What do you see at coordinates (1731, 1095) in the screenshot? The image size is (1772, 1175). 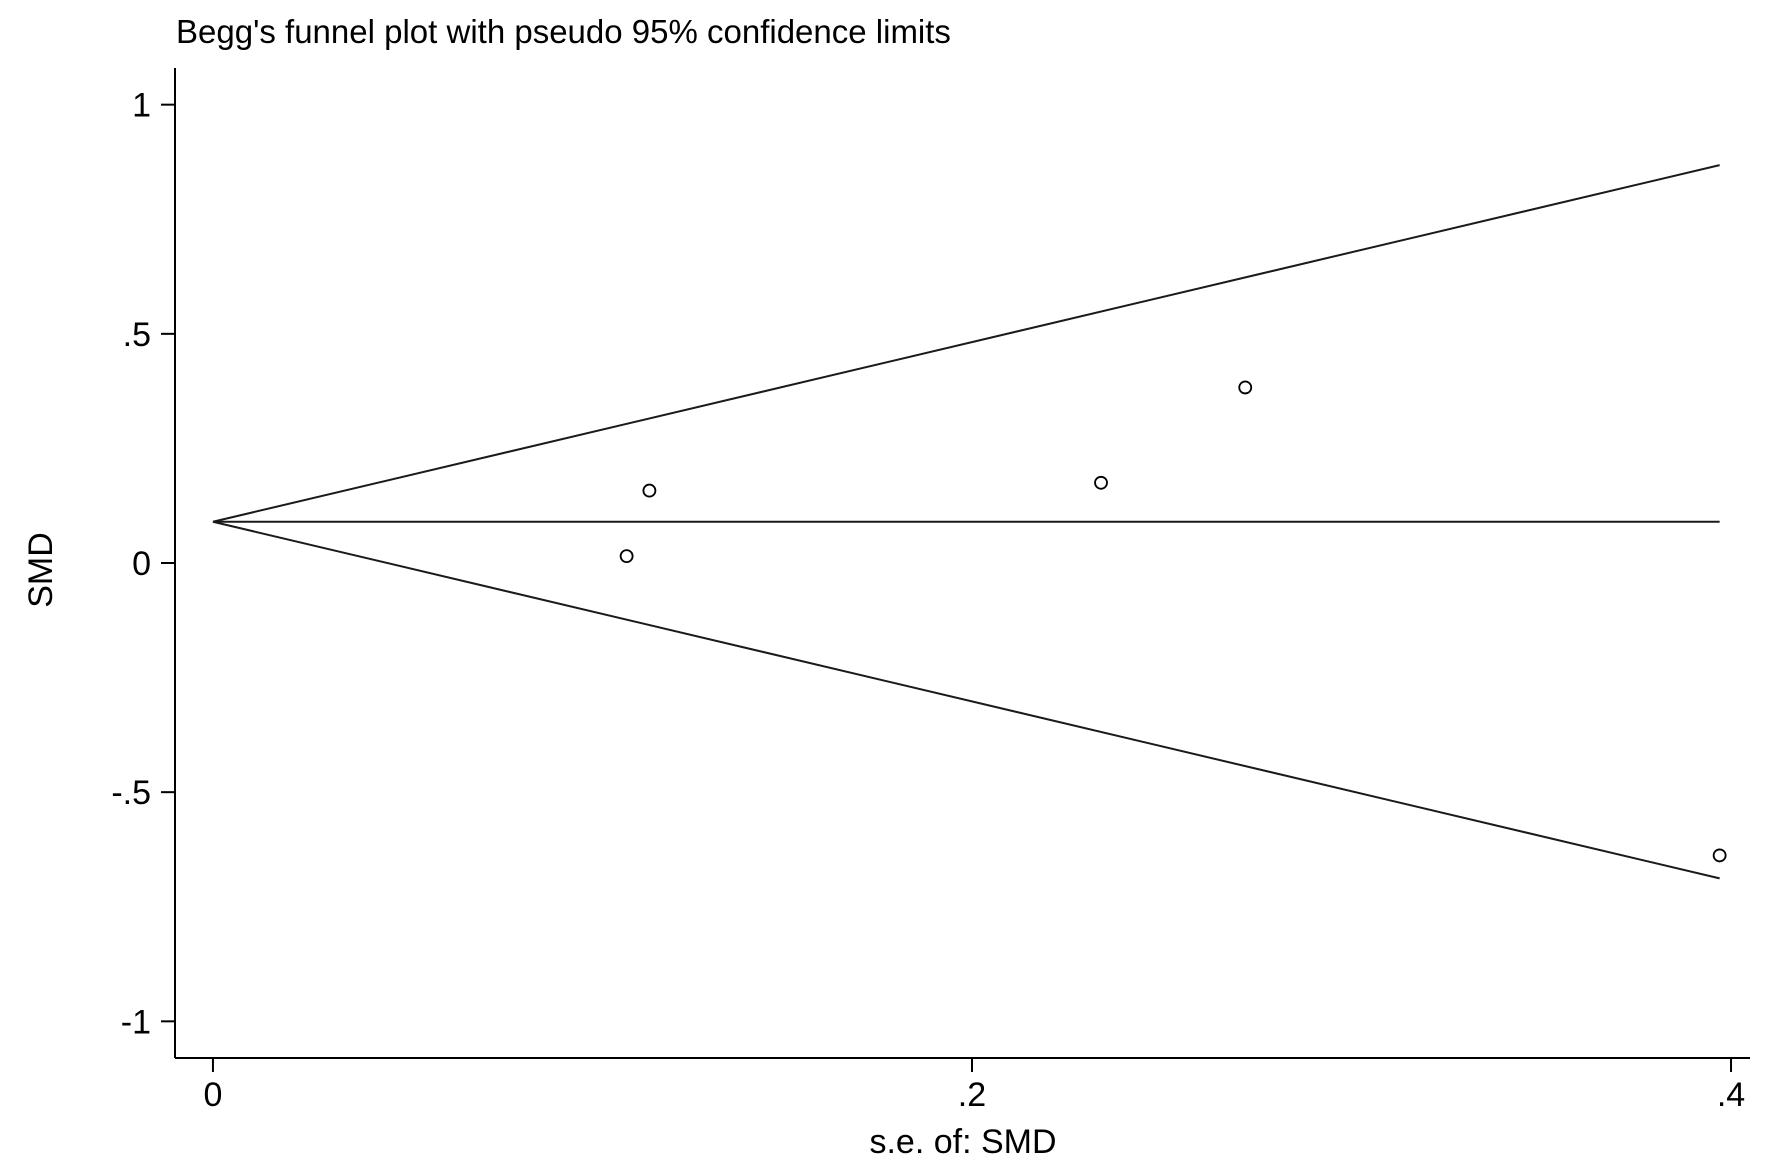 I see `x-tick-label: .4` at bounding box center [1731, 1095].